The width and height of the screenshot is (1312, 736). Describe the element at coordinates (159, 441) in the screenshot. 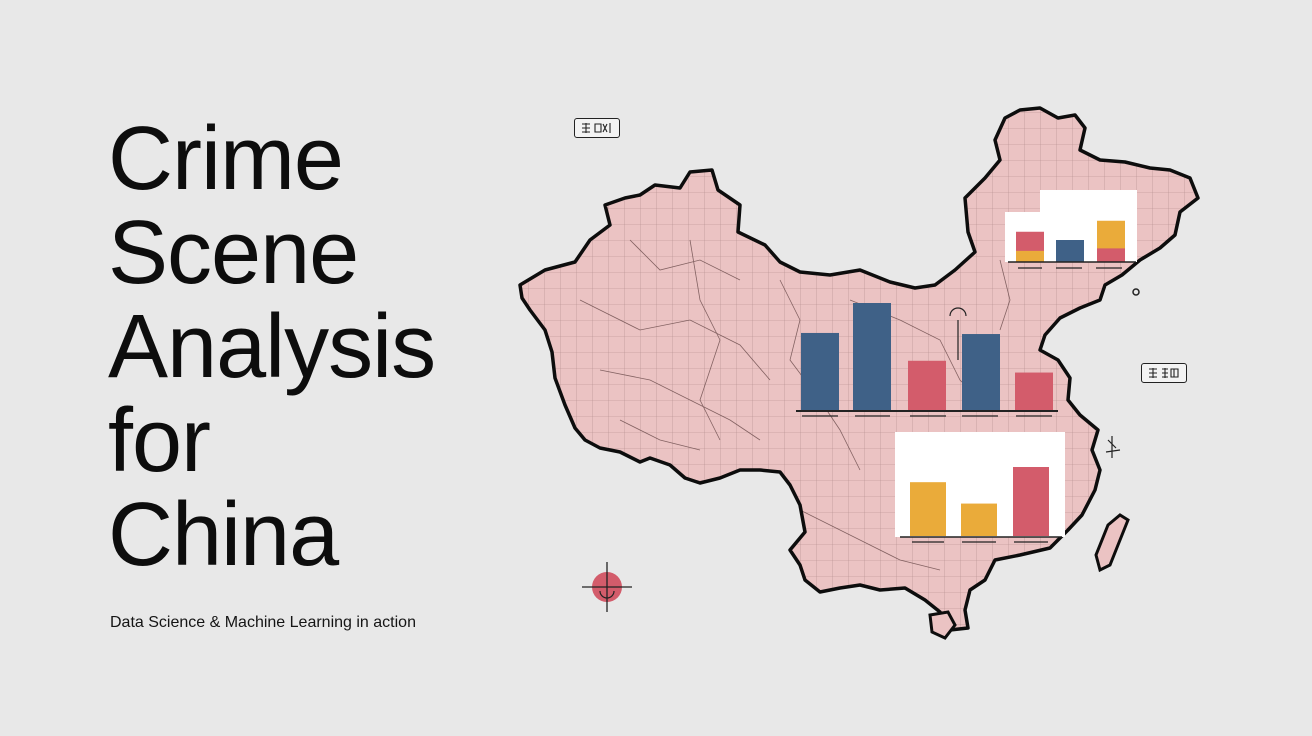

I see `title-line: for` at that location.